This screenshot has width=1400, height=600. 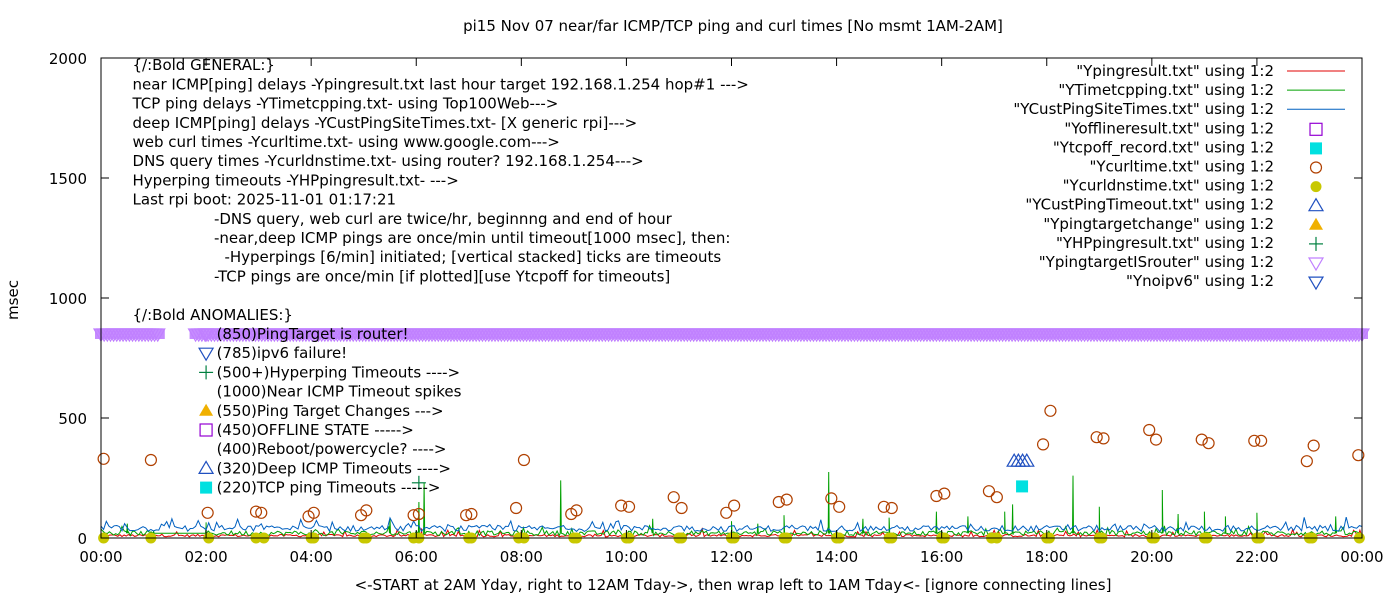 I want to click on series-1-line, so click(x=731, y=504).